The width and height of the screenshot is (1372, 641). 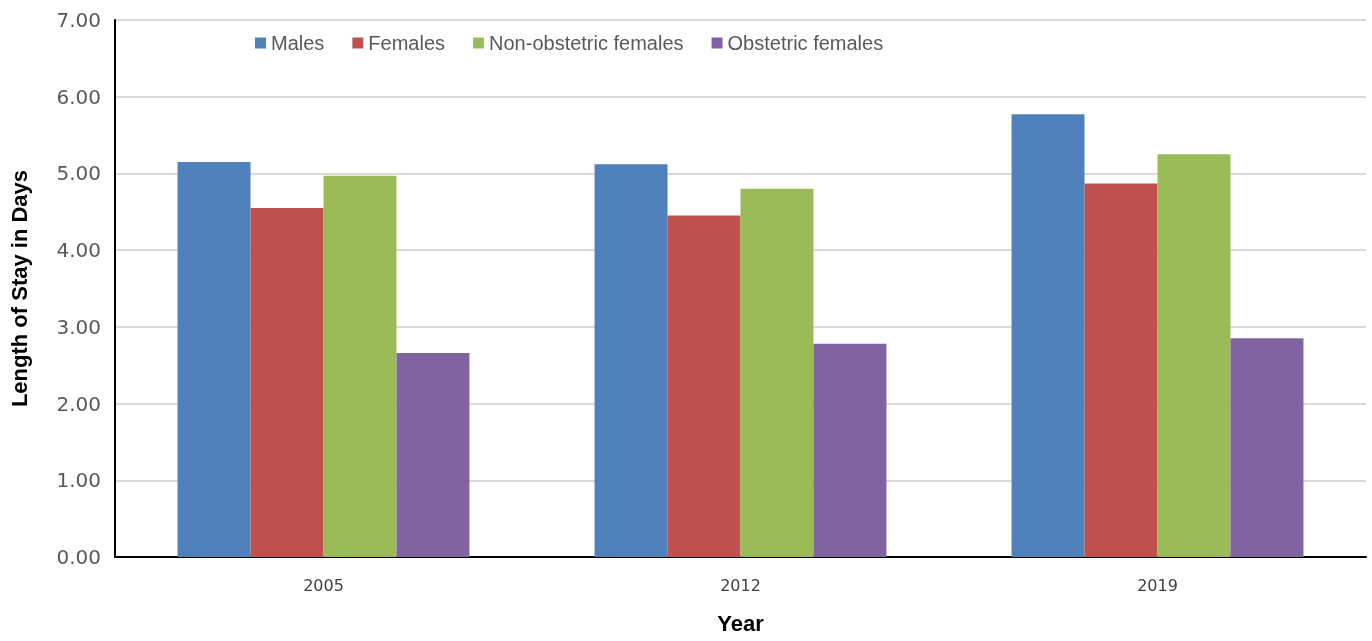 I want to click on x-tick-label: 2019, so click(x=1157, y=585).